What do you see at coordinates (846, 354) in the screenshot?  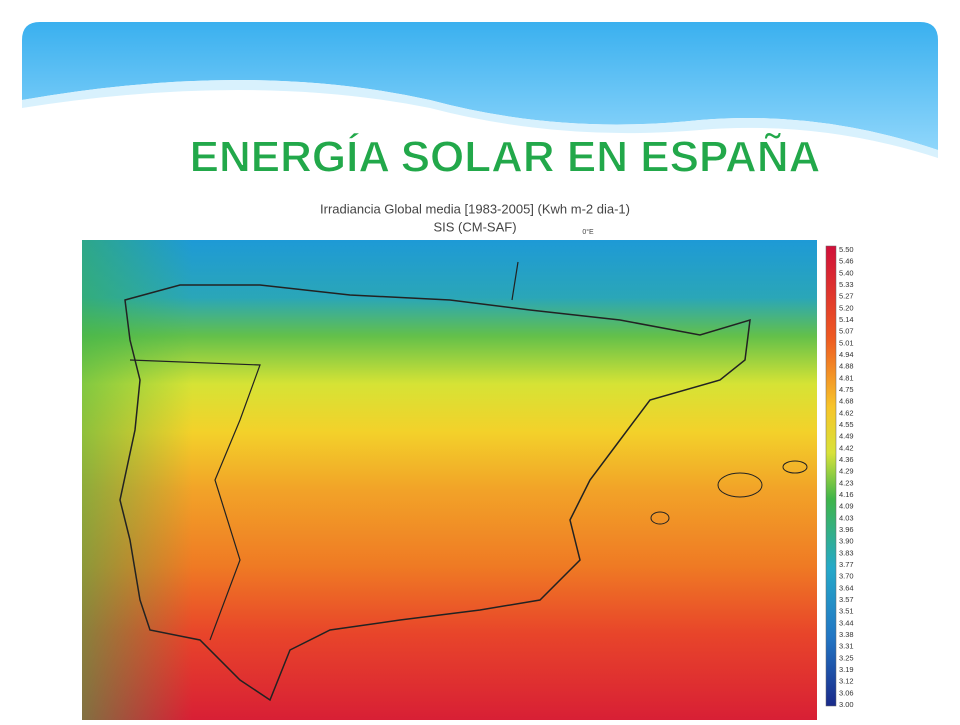 I see `legend-label: 4.94` at bounding box center [846, 354].